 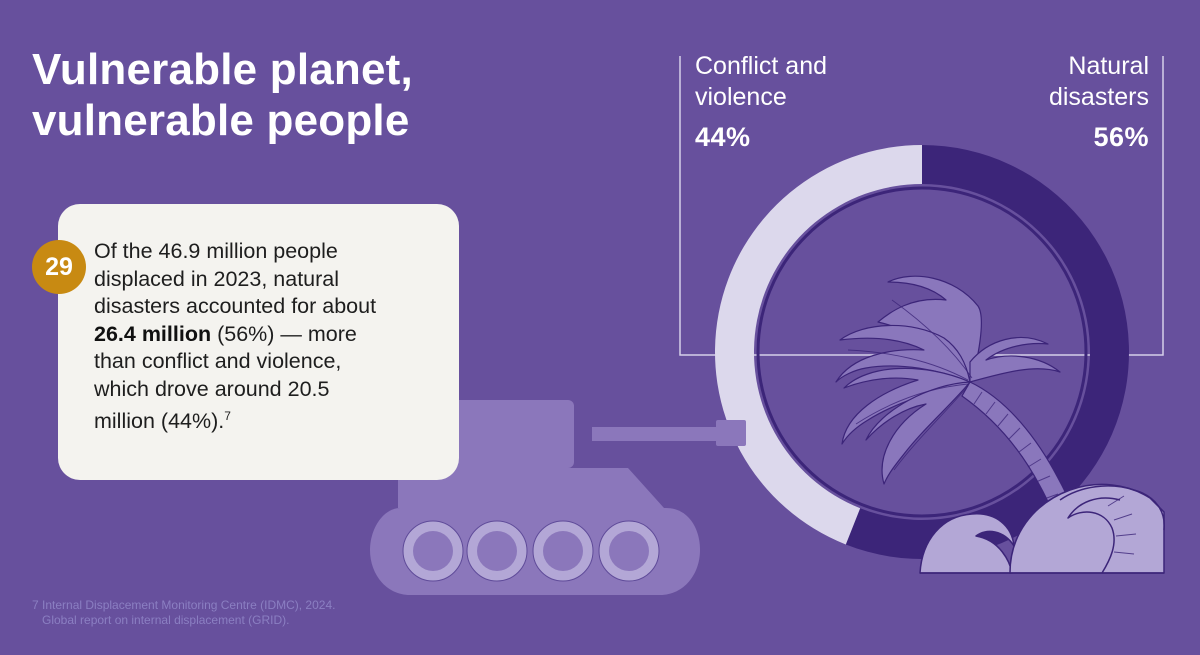 I want to click on conflict-label-line-2: violence, so click(x=741, y=97).